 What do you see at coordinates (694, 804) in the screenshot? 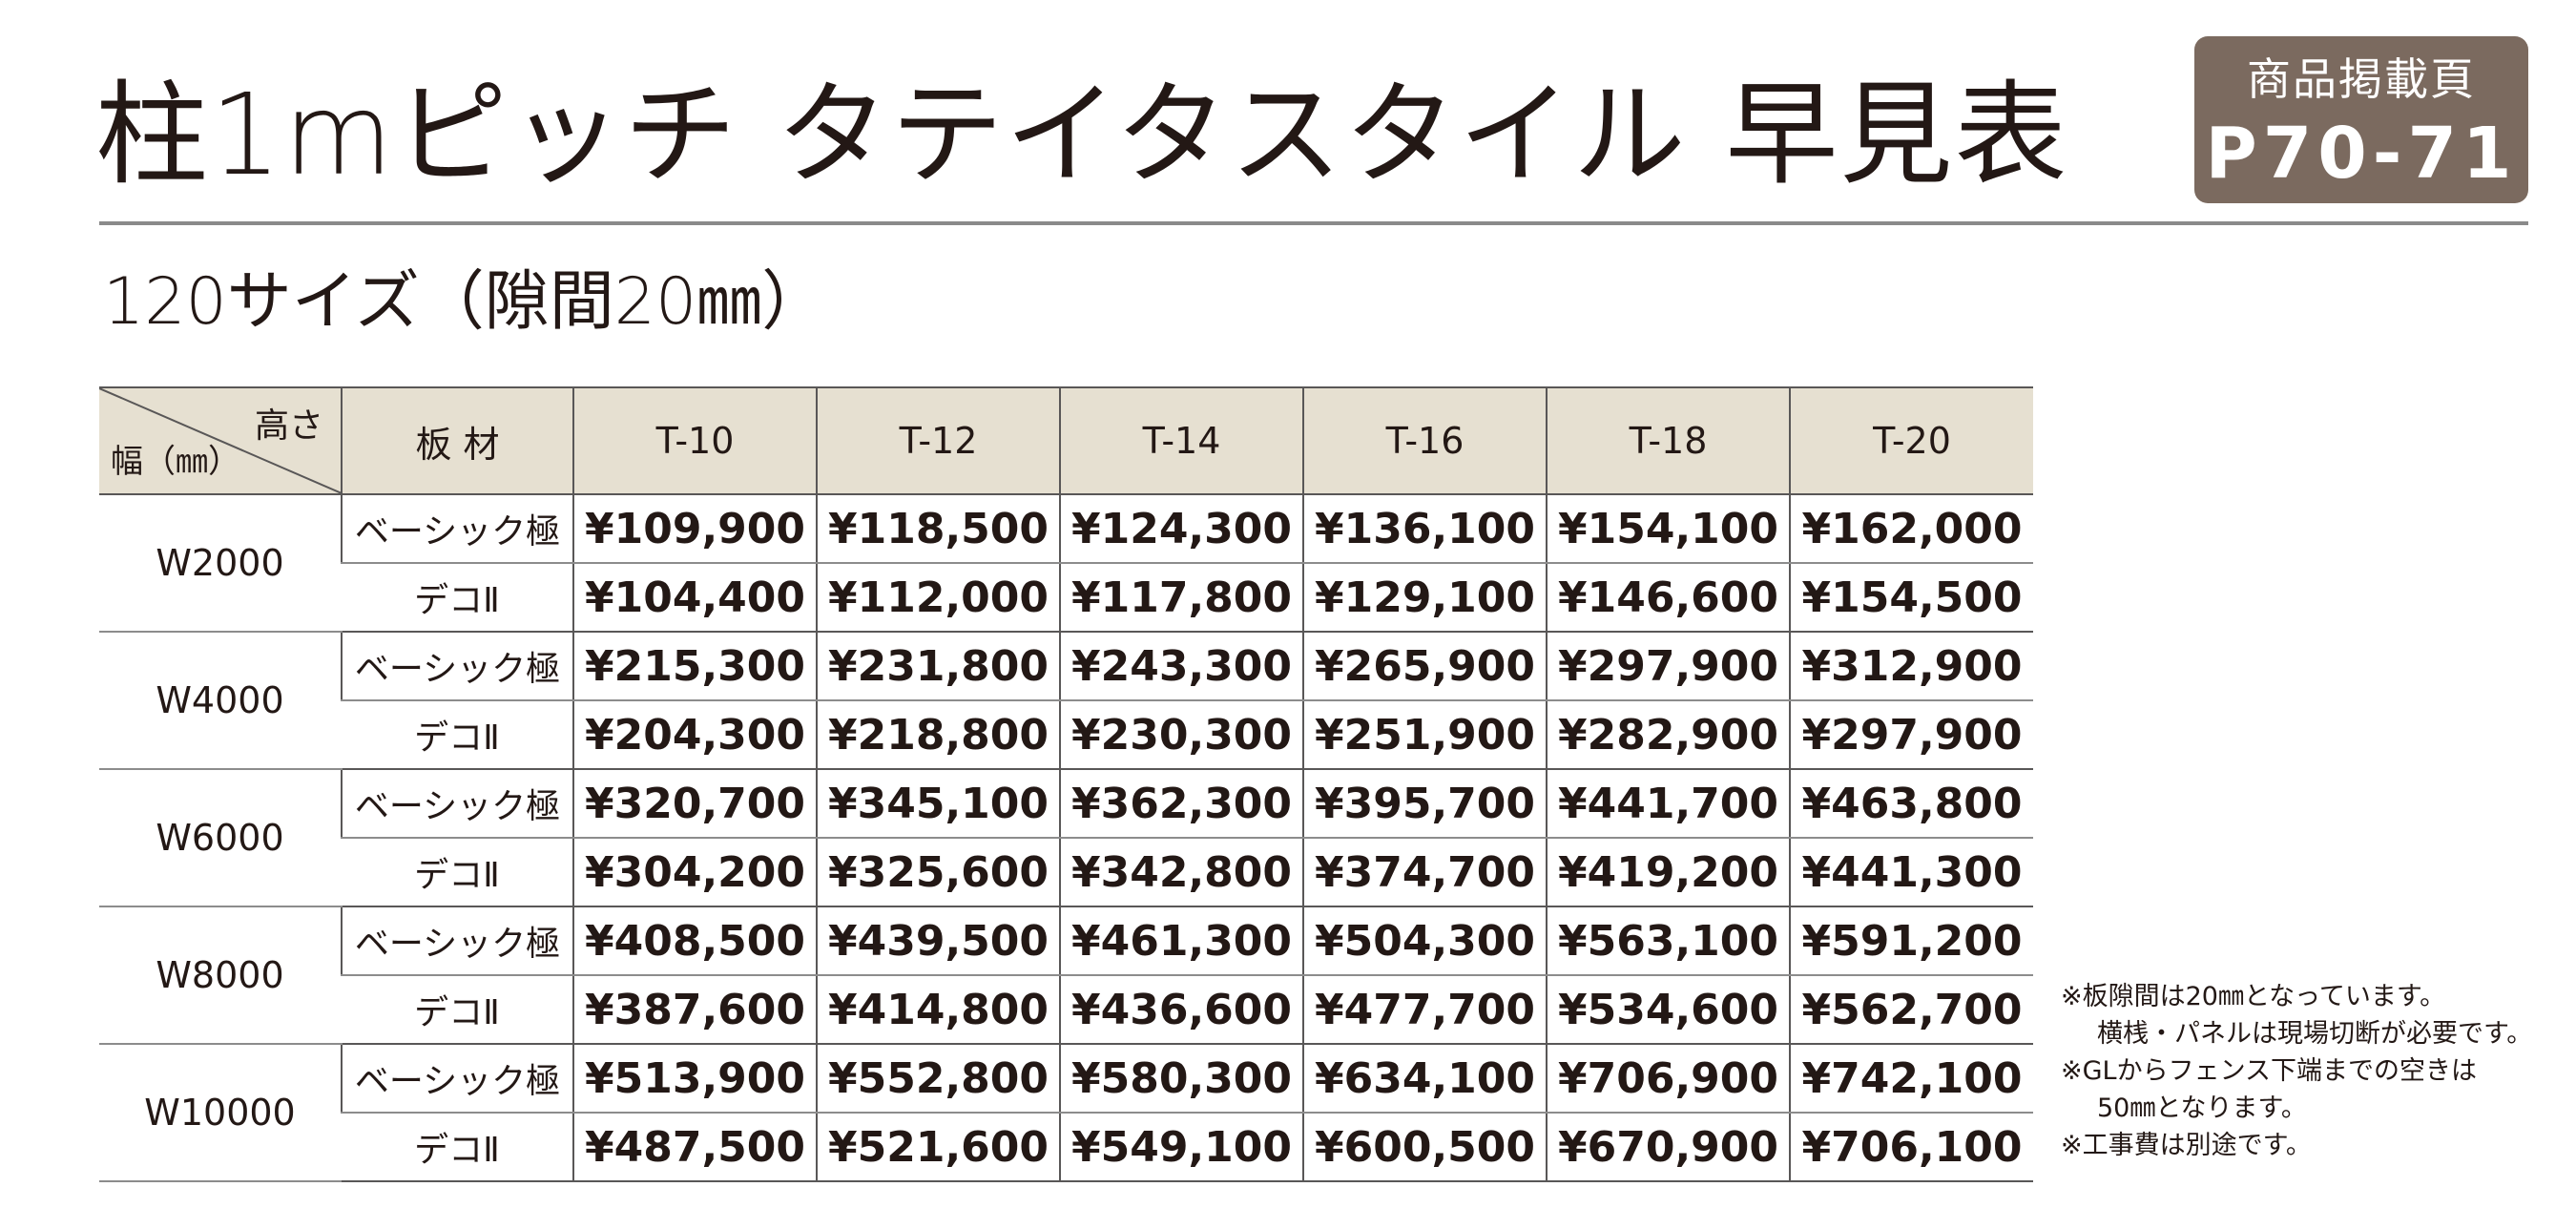
I see `price-cell: ¥320,700` at bounding box center [694, 804].